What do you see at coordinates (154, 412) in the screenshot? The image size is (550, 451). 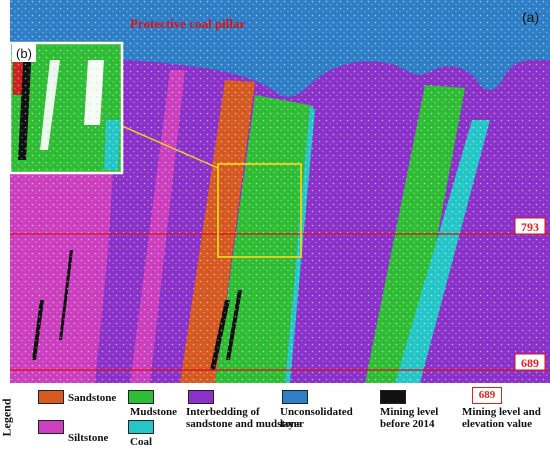 I see `legend-label-mudstone: Mudstone` at bounding box center [154, 412].